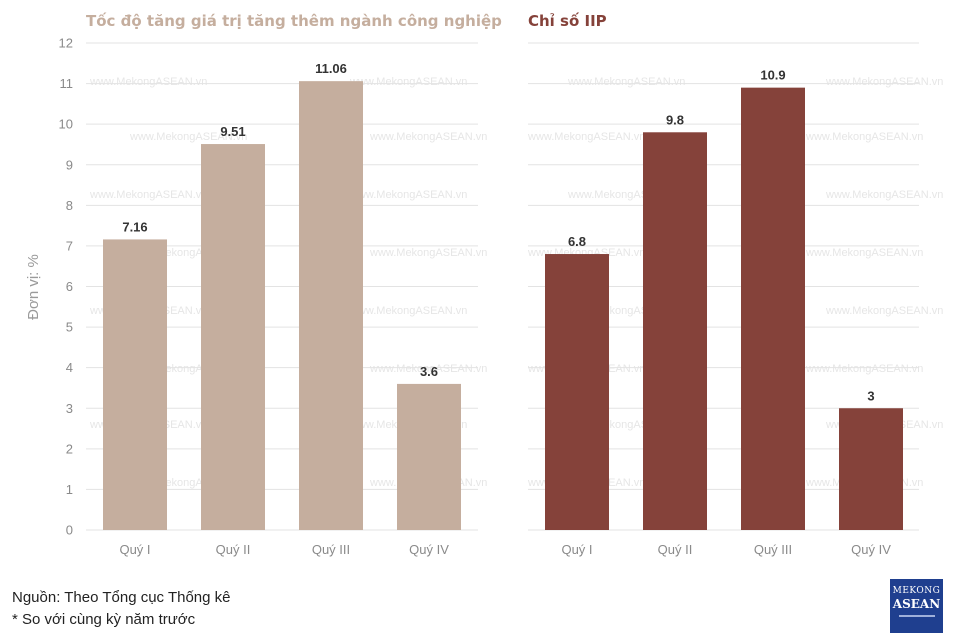  I want to click on bar-value-label: 9.51, so click(232, 131).